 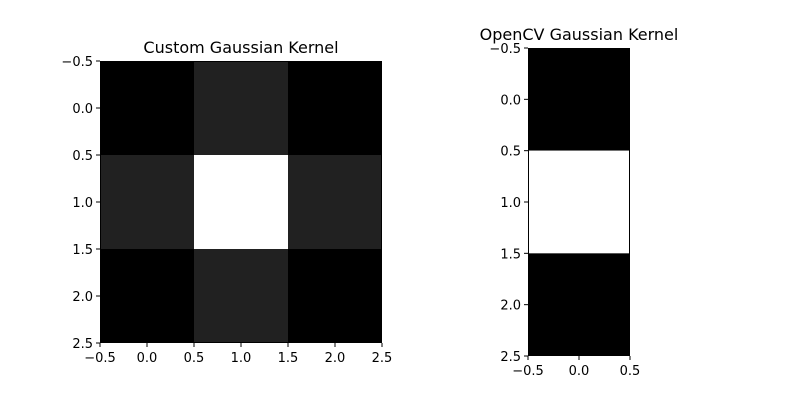 What do you see at coordinates (335, 358) in the screenshot?
I see `custom-kernel-x-tick-label: 2.0` at bounding box center [335, 358].